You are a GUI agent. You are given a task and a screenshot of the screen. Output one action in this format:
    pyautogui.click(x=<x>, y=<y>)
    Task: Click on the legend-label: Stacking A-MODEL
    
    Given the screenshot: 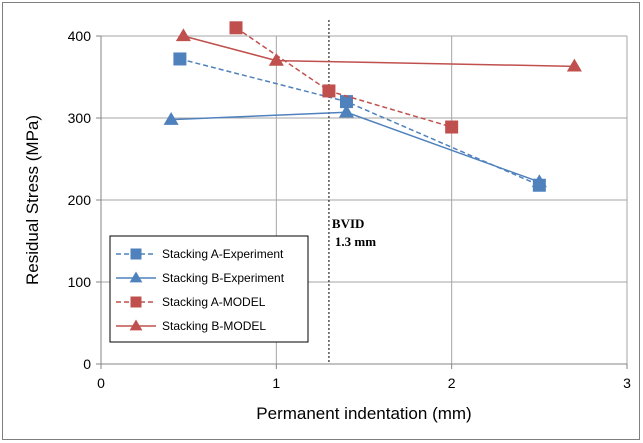 What is the action you would take?
    pyautogui.click(x=214, y=302)
    